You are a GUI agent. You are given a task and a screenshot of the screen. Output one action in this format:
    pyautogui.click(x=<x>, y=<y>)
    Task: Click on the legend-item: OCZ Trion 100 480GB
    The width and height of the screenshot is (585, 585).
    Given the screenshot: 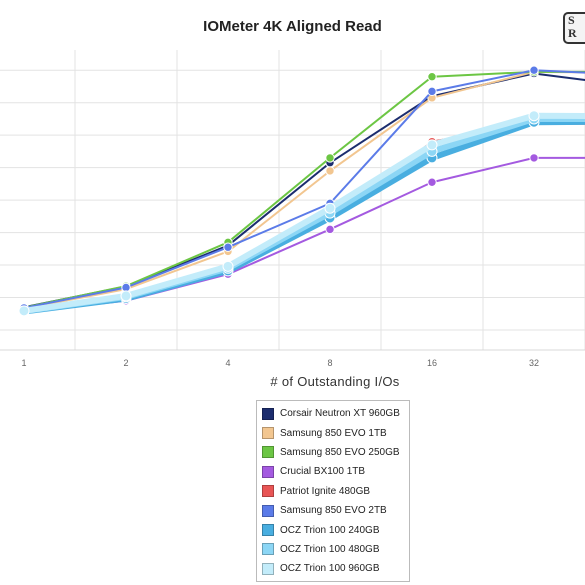 What is the action you would take?
    pyautogui.click(x=333, y=549)
    